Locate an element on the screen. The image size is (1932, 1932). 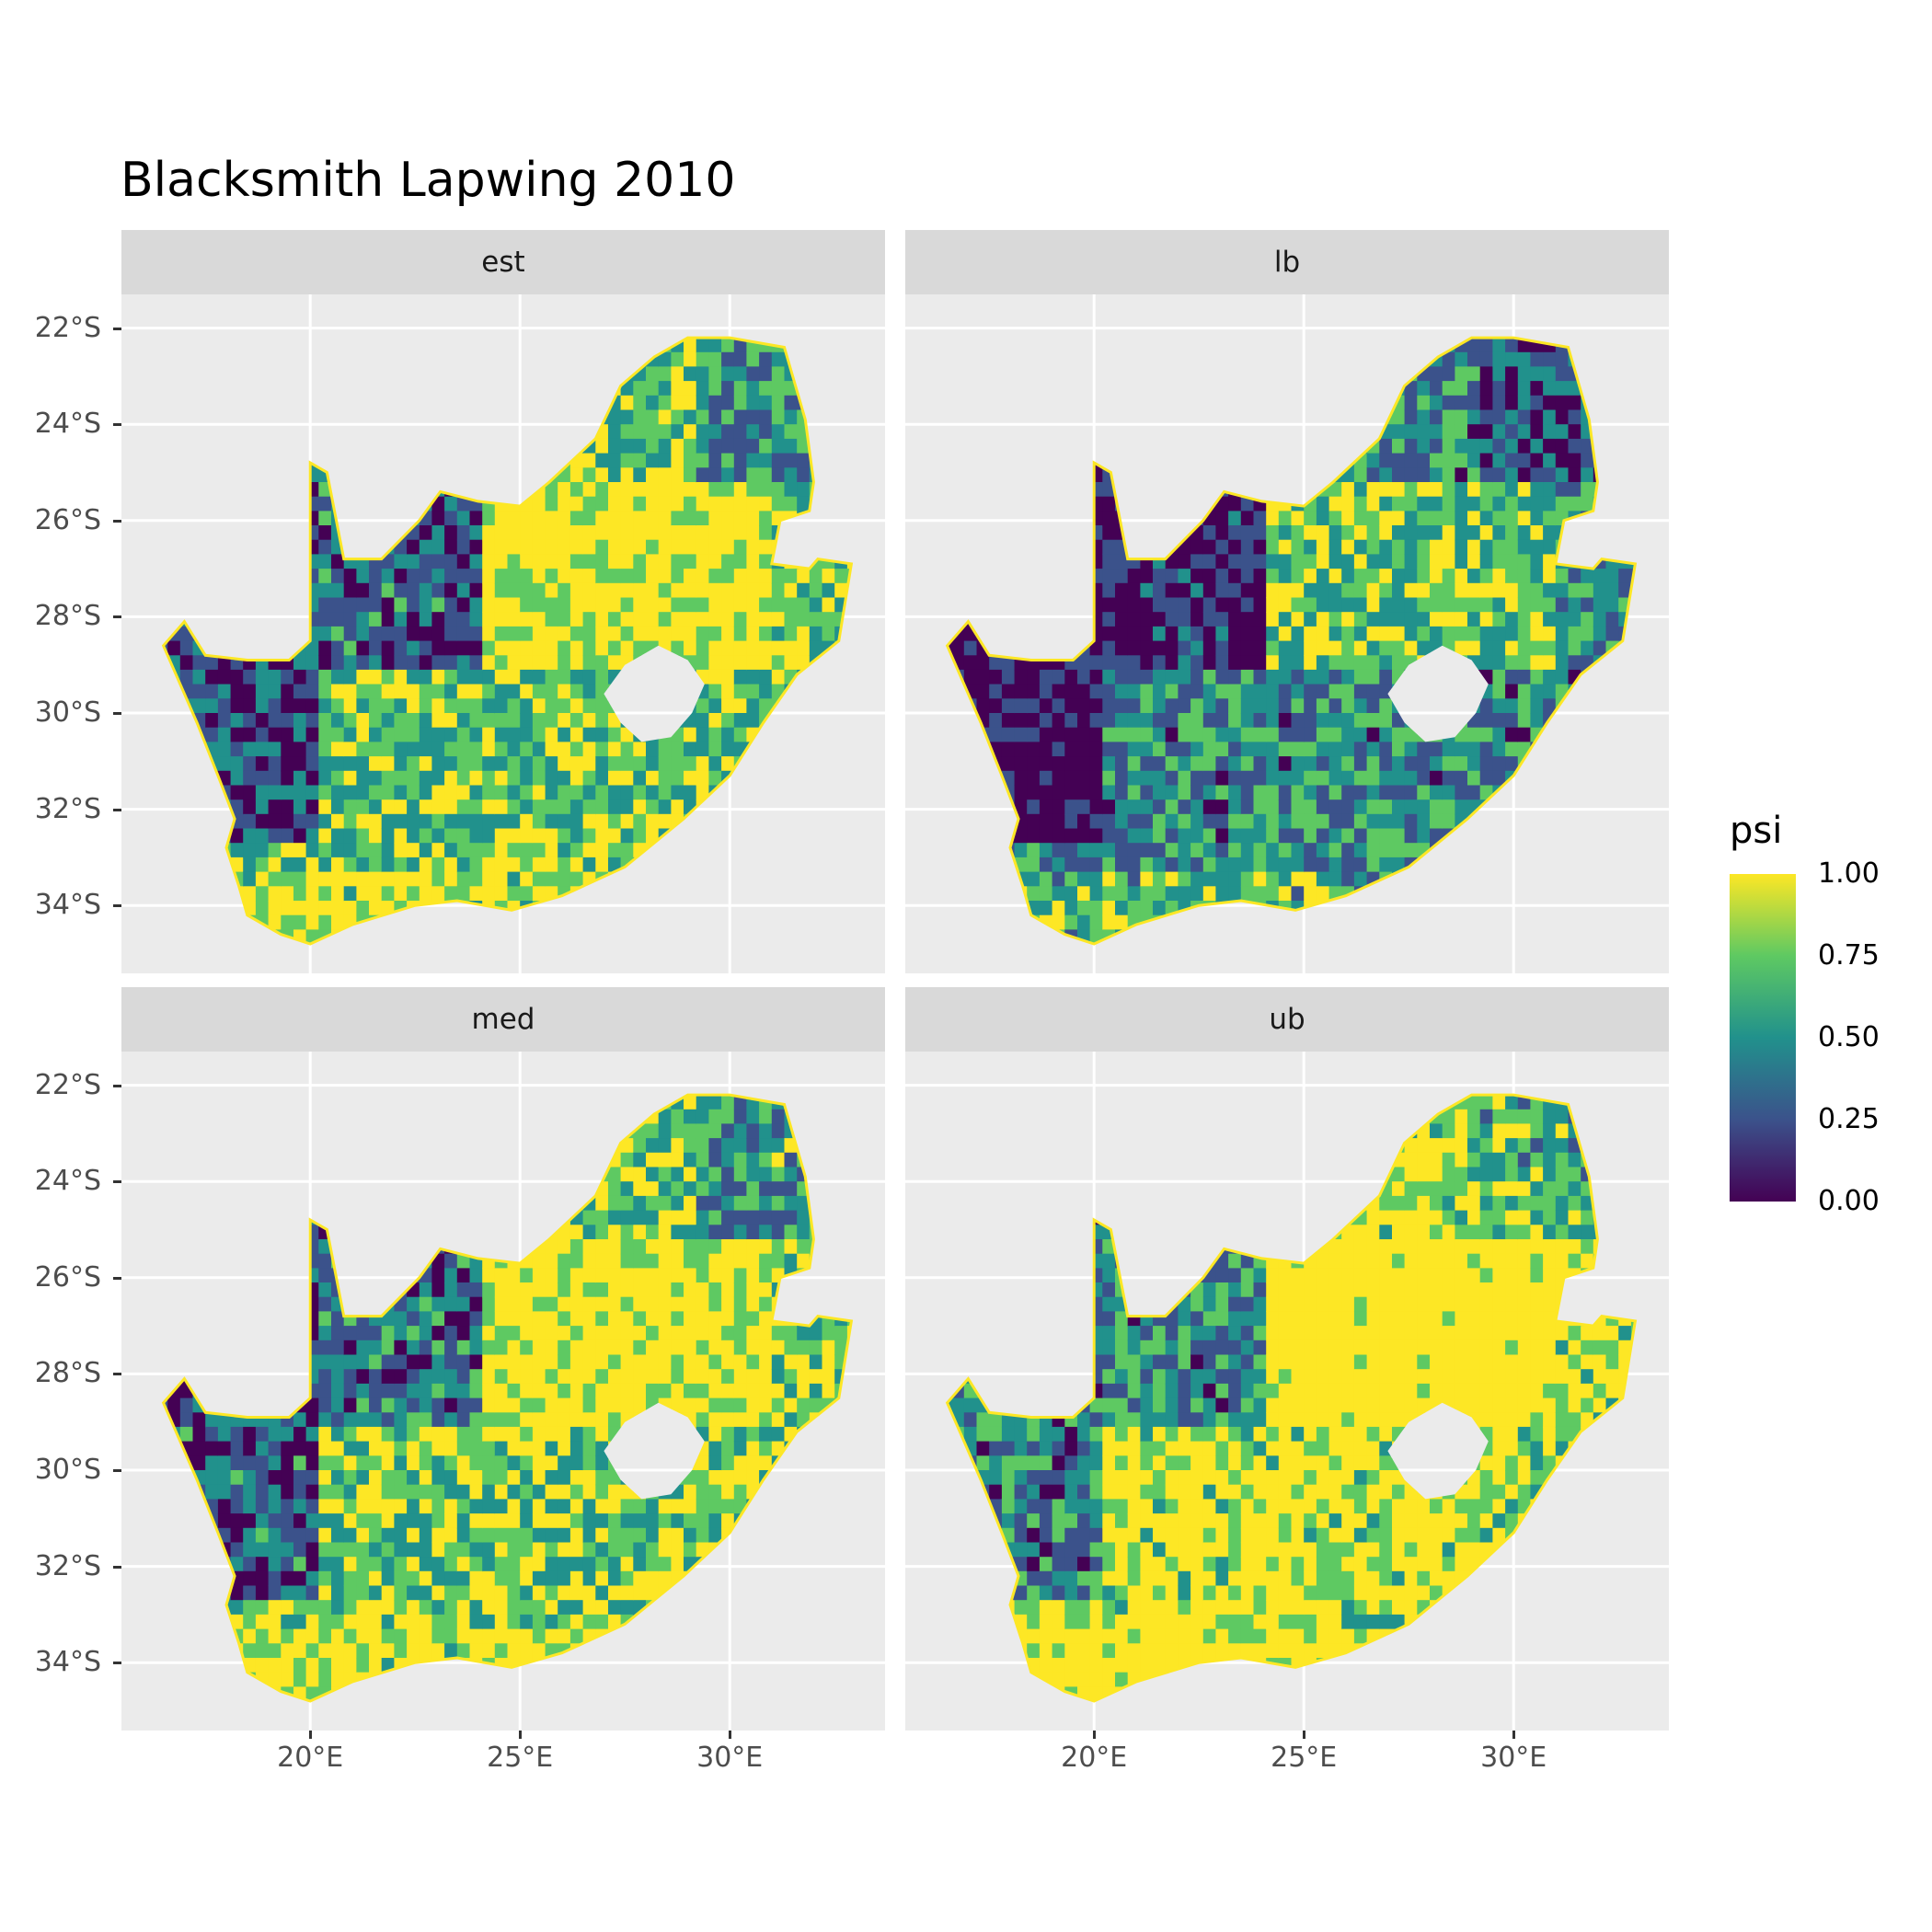
map-svg-lb is located at coordinates (1287, 633).